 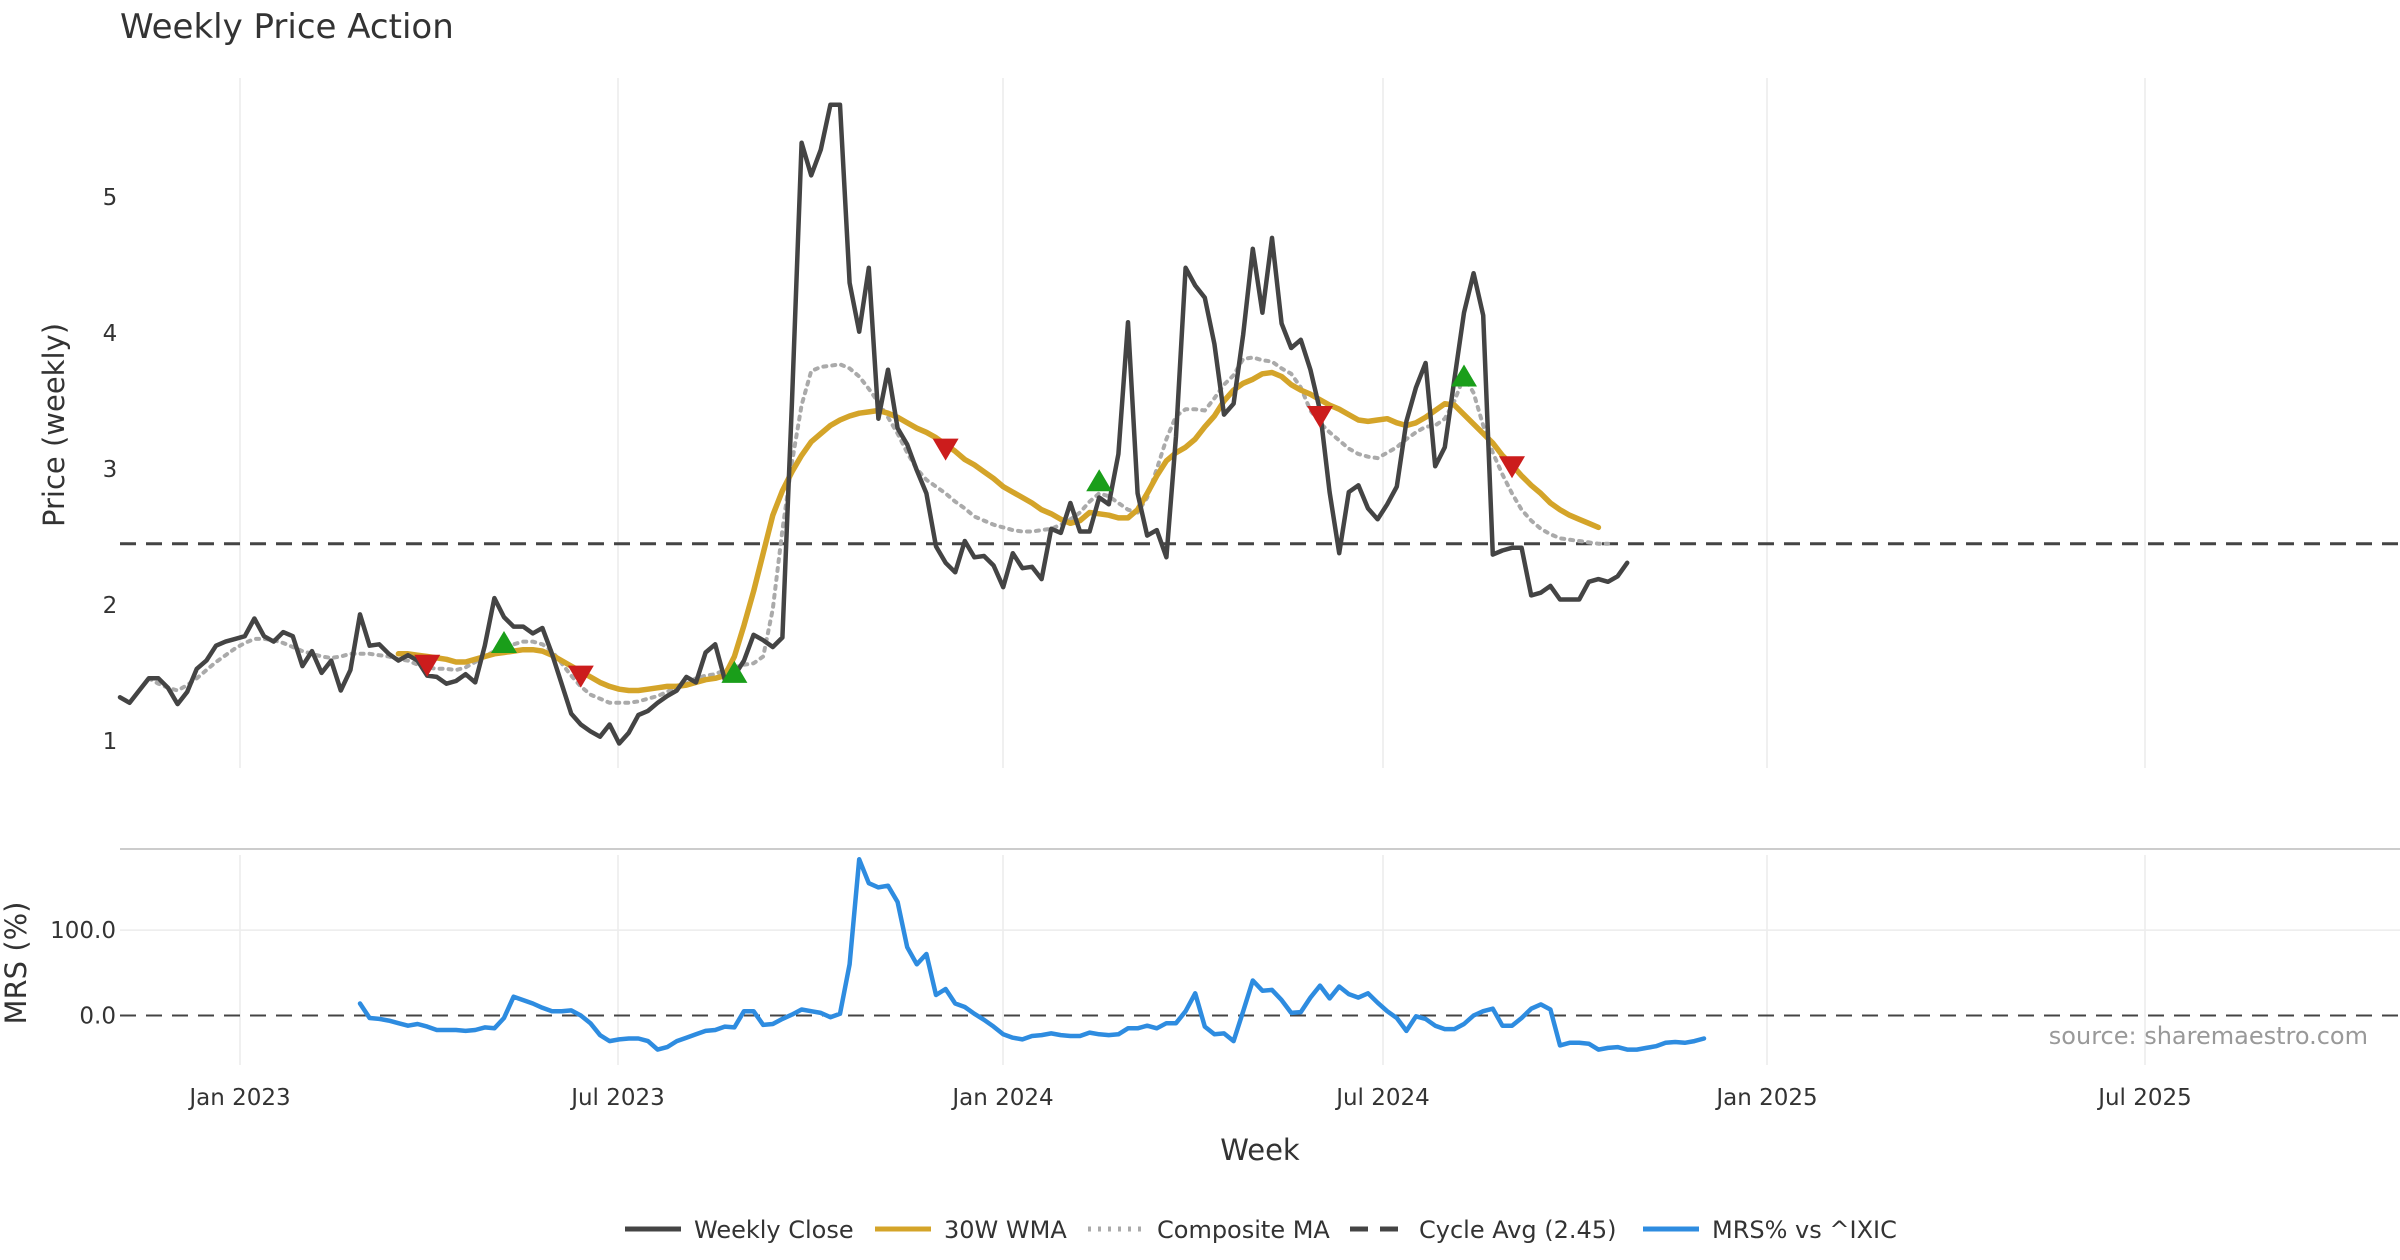 I want to click on chart-title: Weekly Price Action, so click(x=287, y=27).